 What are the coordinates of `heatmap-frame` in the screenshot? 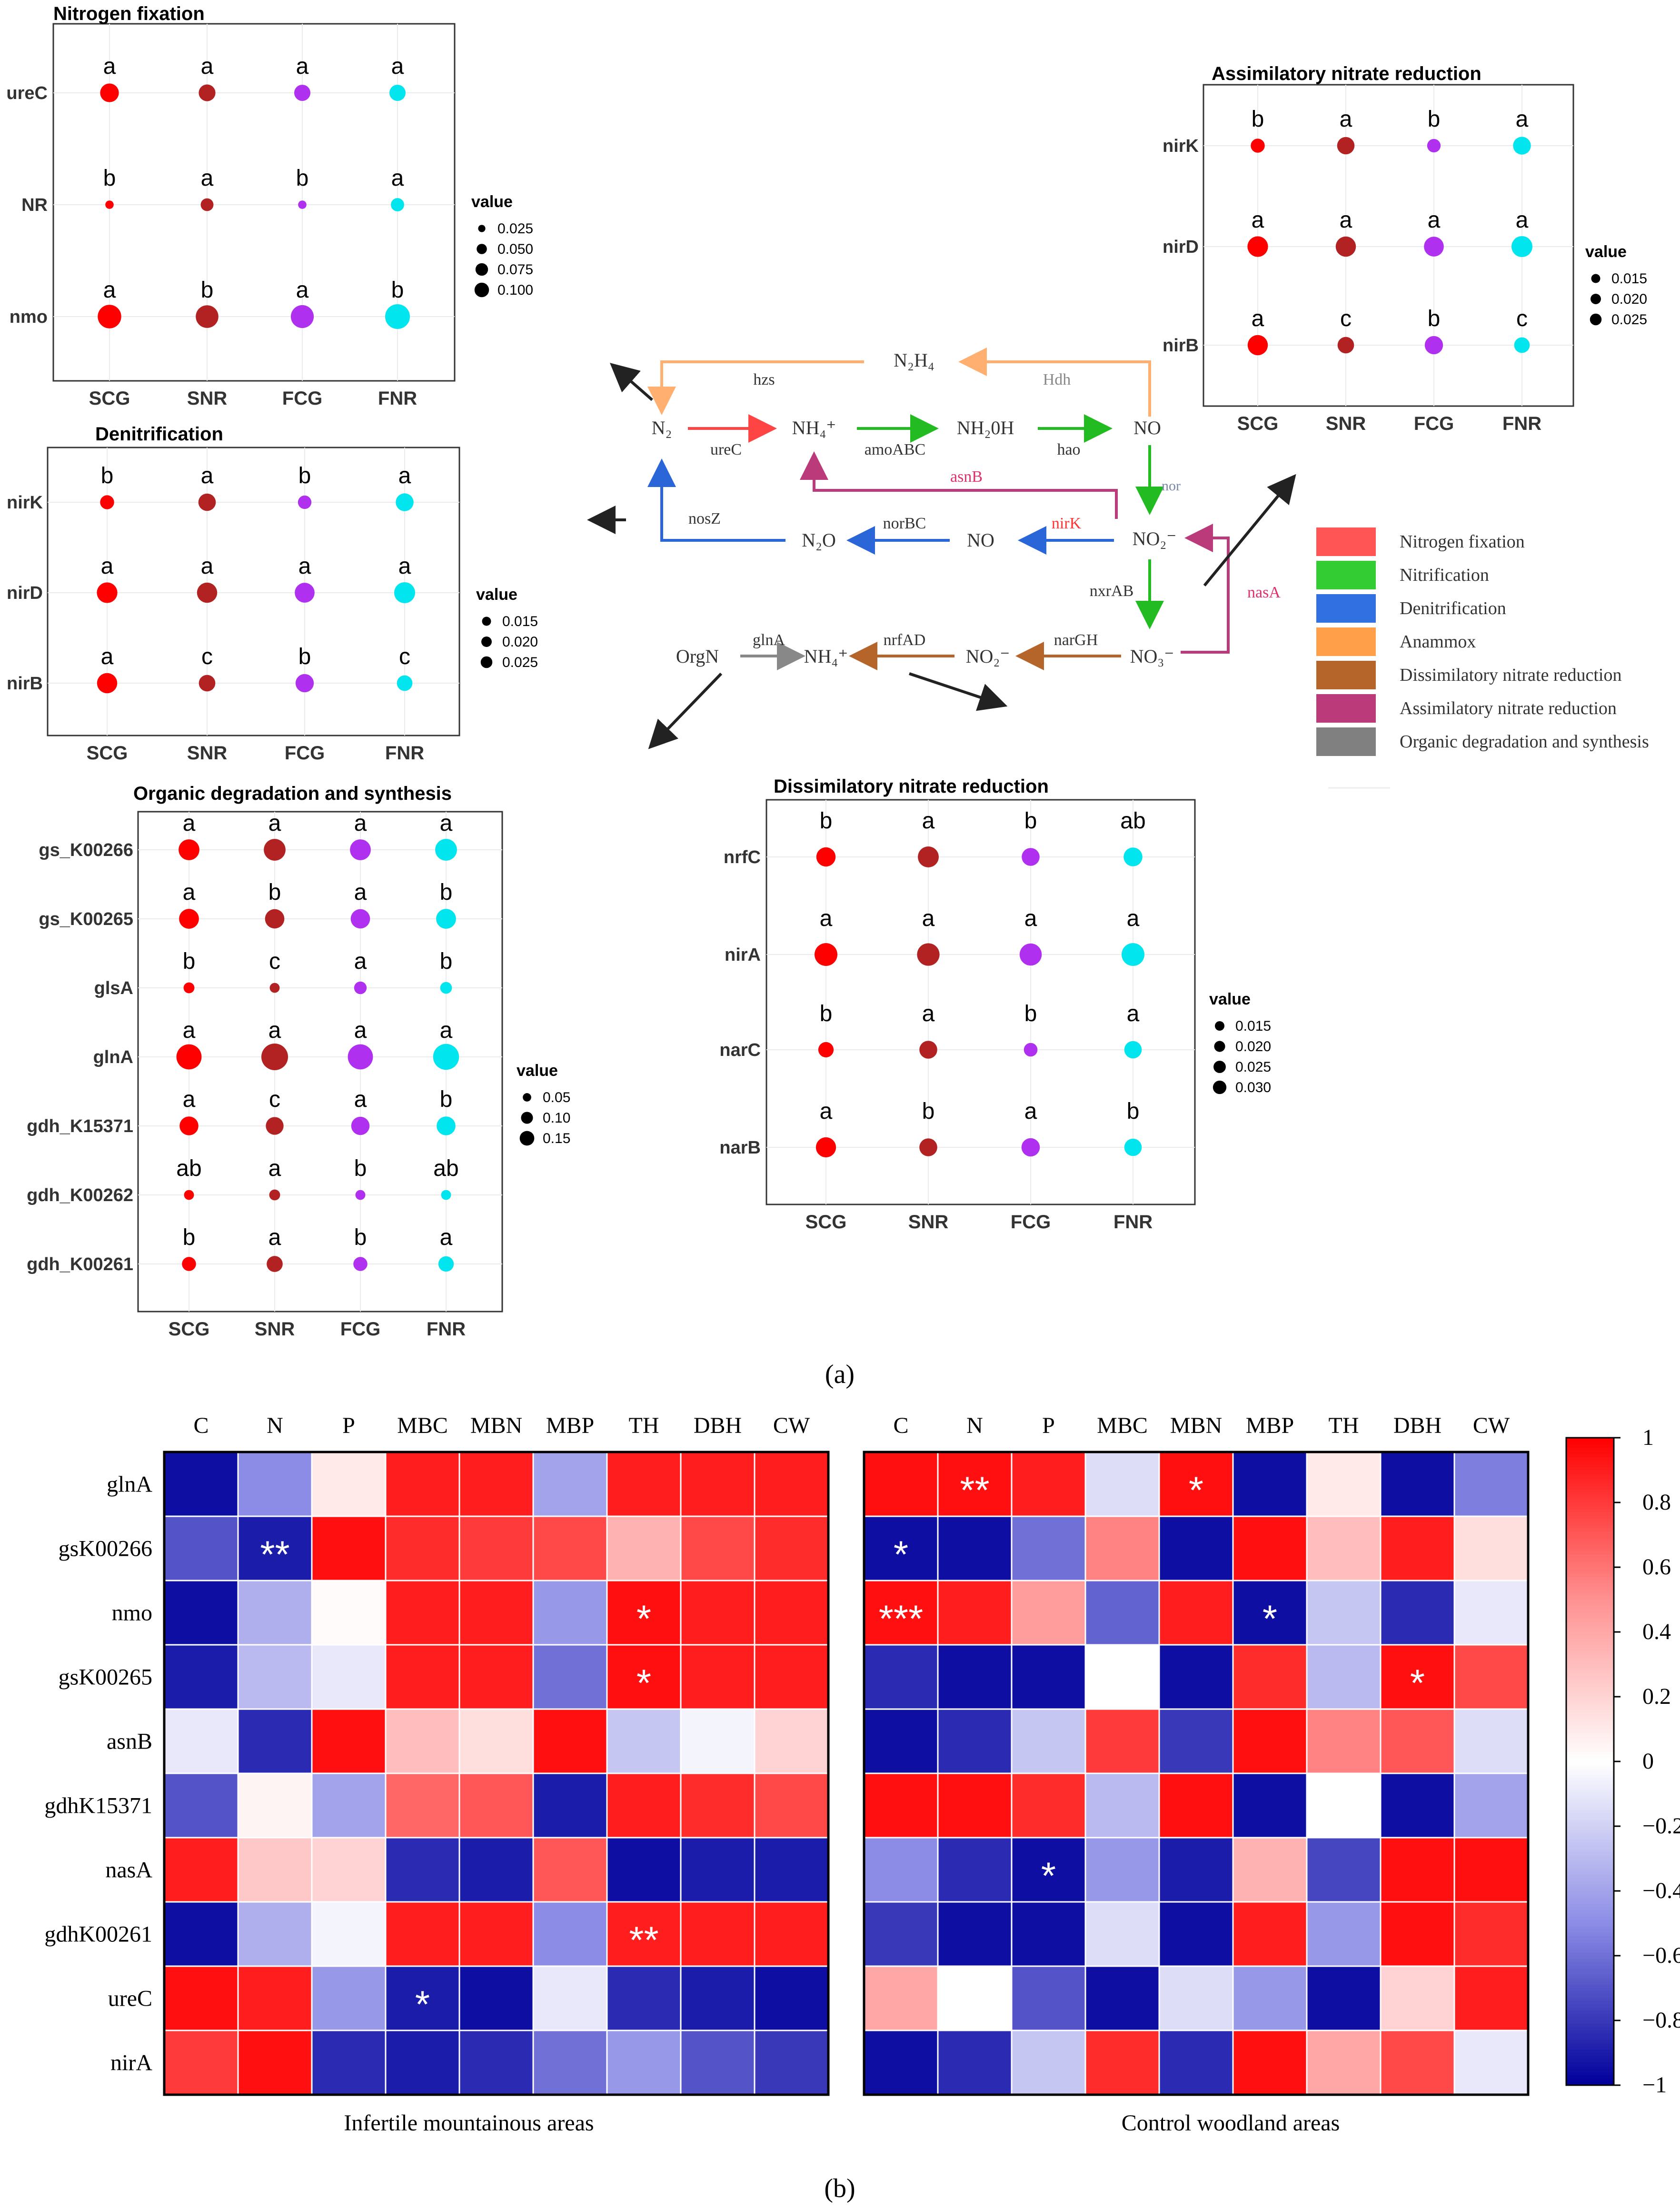 It's located at (496, 1774).